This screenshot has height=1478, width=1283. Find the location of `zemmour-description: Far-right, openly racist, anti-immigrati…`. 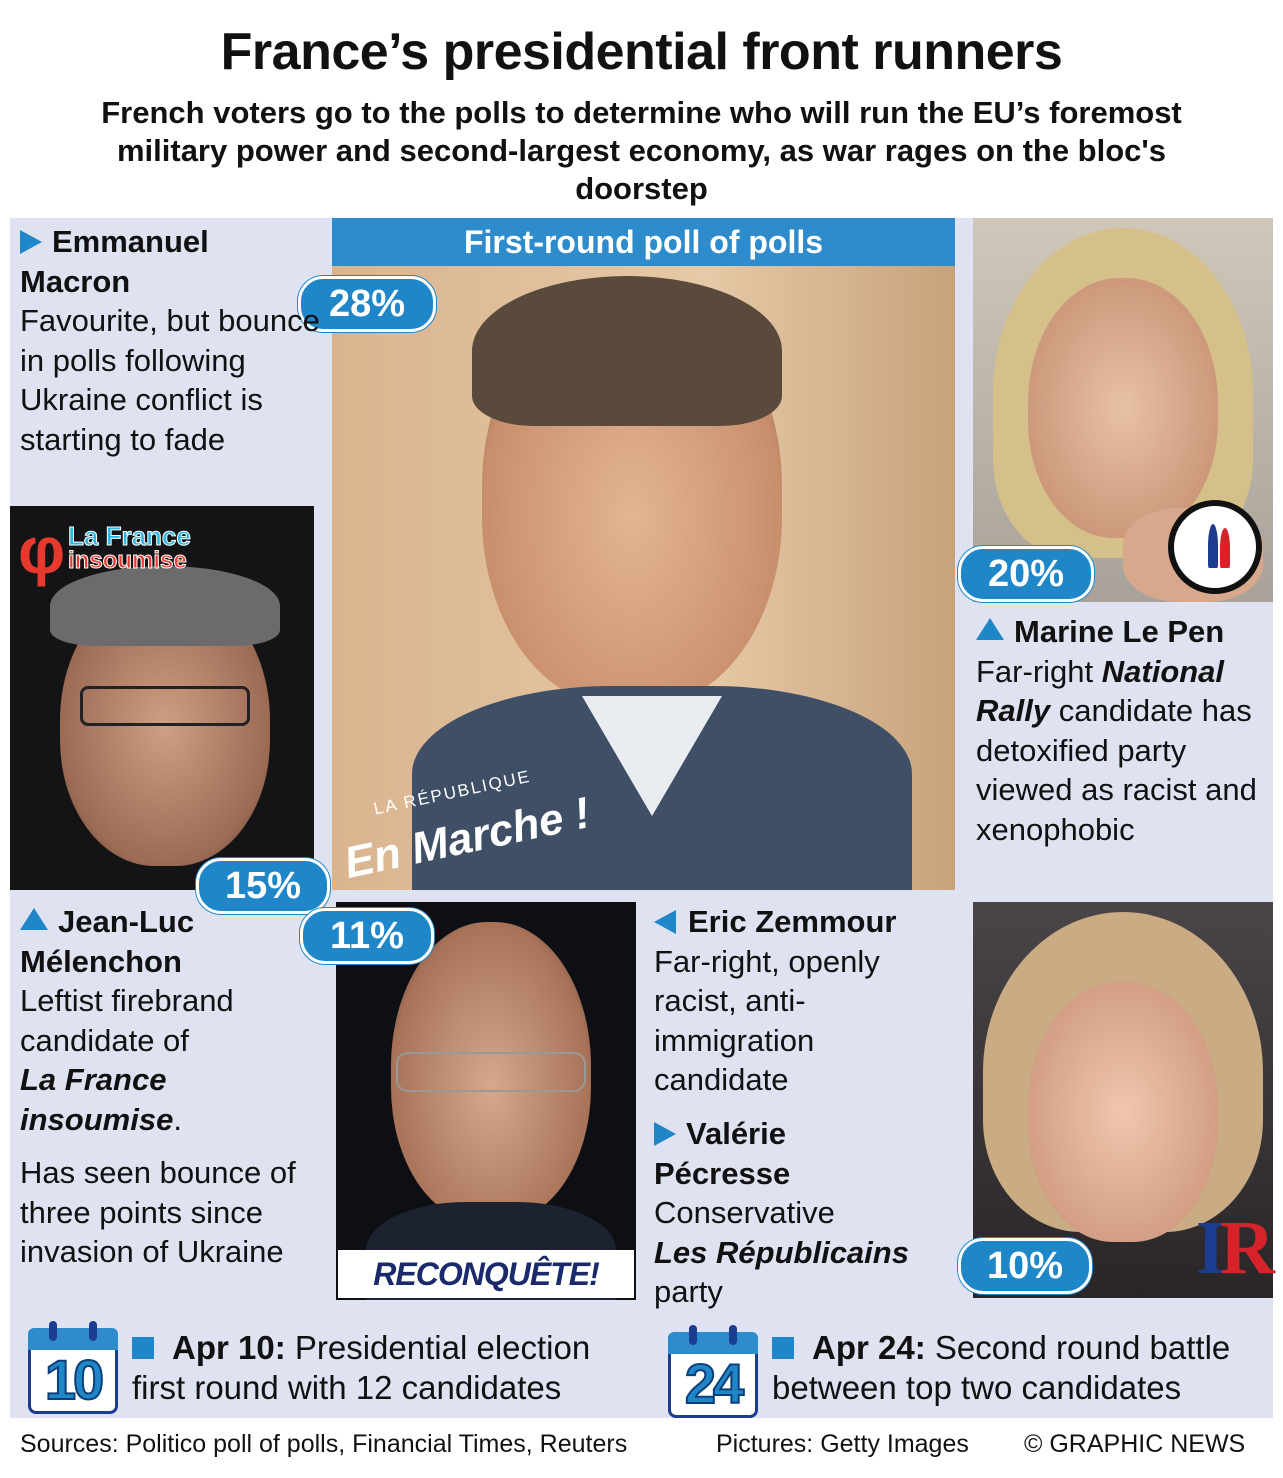

zemmour-description: Far-right, openly racist, anti-immigrati… is located at coordinates (767, 1020).